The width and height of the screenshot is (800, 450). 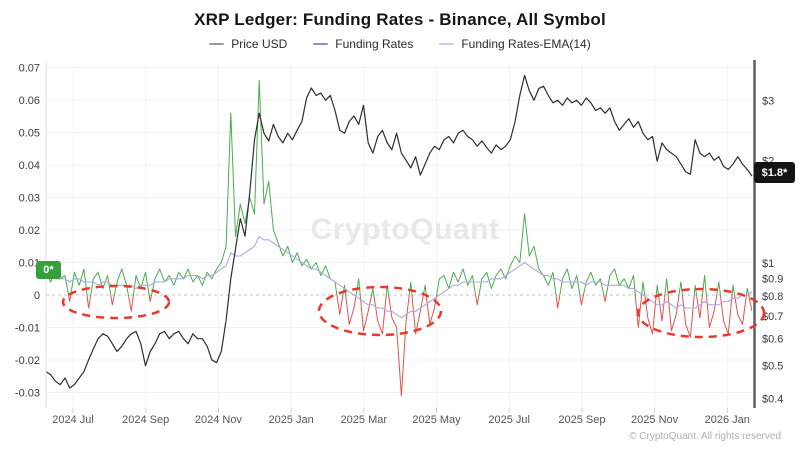 I want to click on legend-item-funding-rates: Funding Rates, so click(x=363, y=44).